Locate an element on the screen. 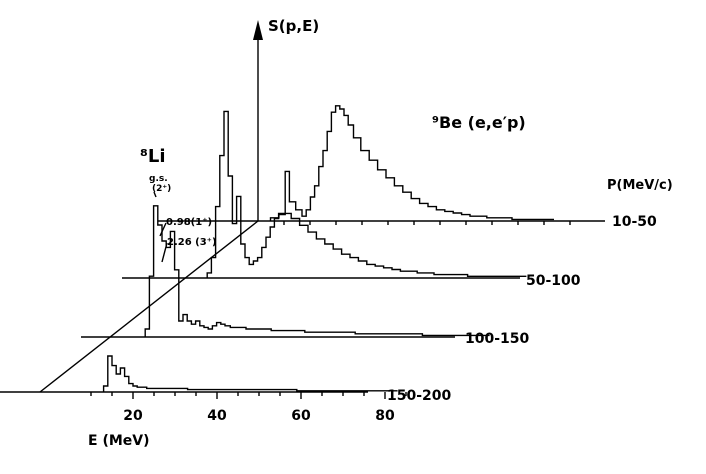 The image size is (706, 474). x-axis-ticks: 20 40 60 80 is located at coordinates (248, 408).